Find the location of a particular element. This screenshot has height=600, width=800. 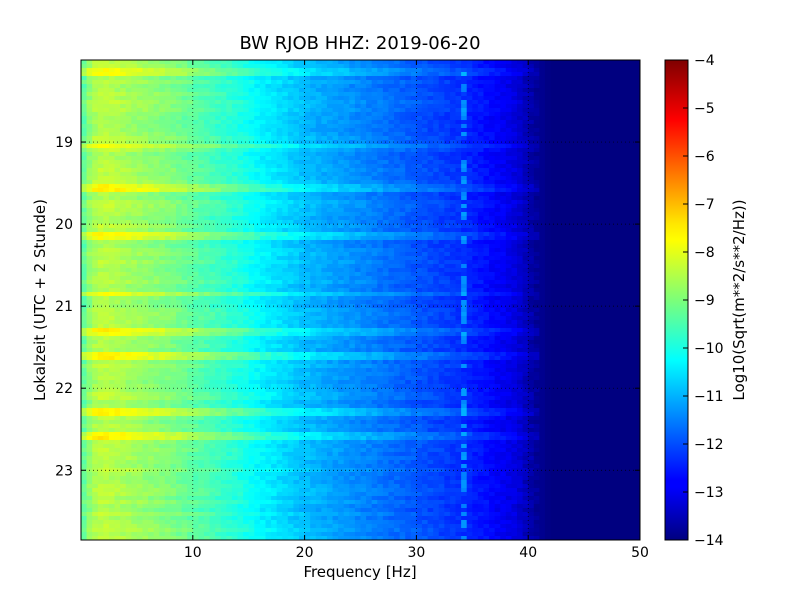

chart-title: BW RJOB HHZ: 2019-06-20 is located at coordinates (359, 43).